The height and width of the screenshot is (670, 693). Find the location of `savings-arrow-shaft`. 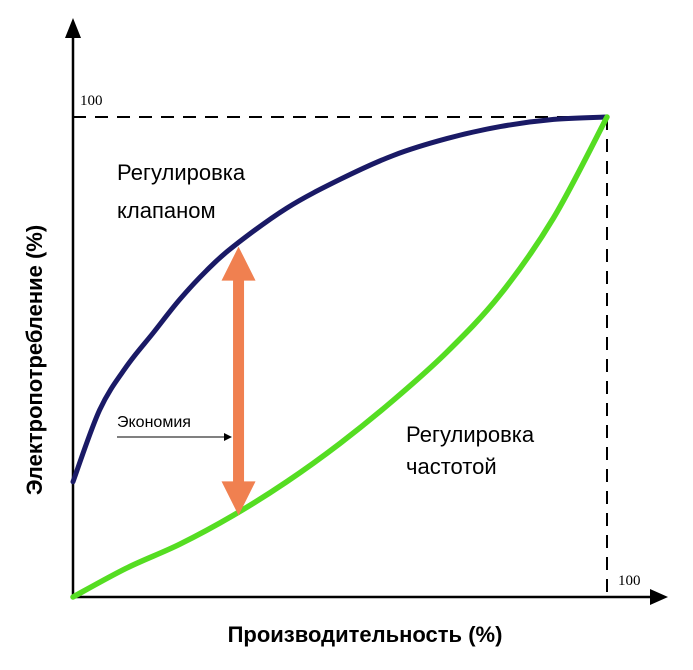

savings-arrow-shaft is located at coordinates (239, 381).